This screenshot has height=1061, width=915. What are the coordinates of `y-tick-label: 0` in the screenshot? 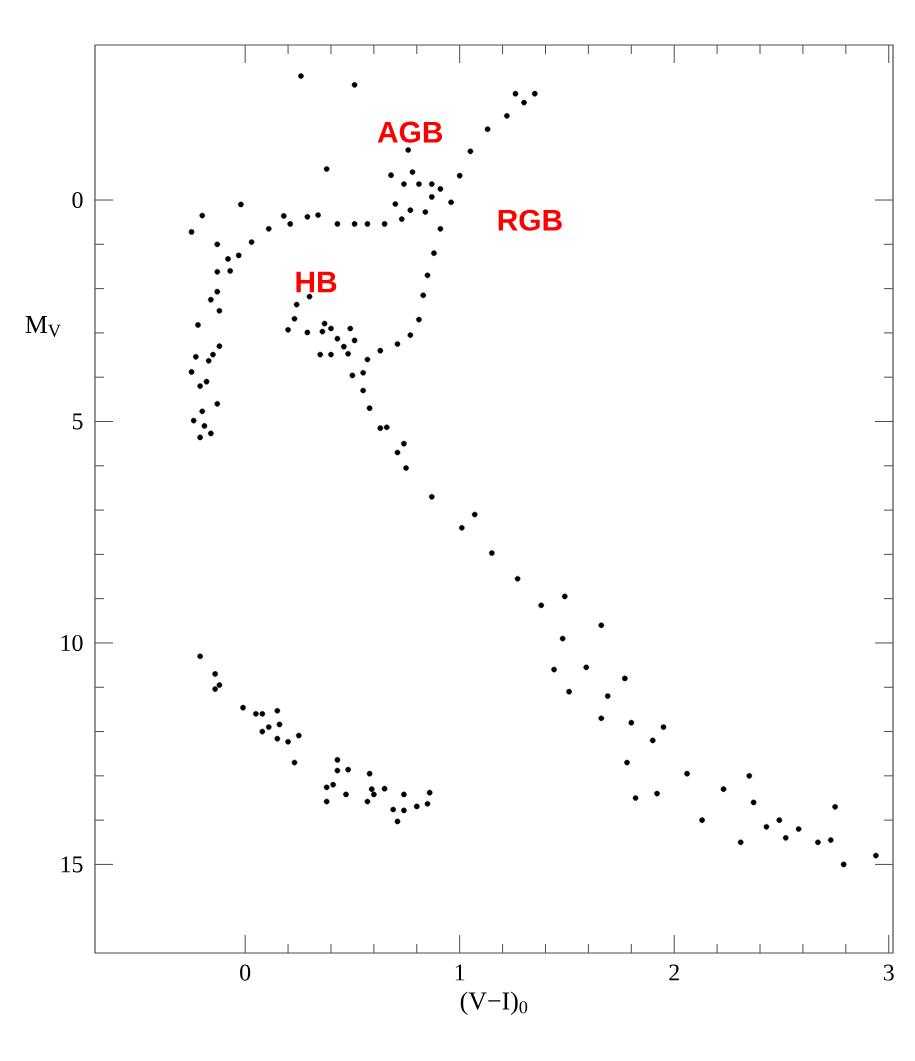 It's located at (77, 200).